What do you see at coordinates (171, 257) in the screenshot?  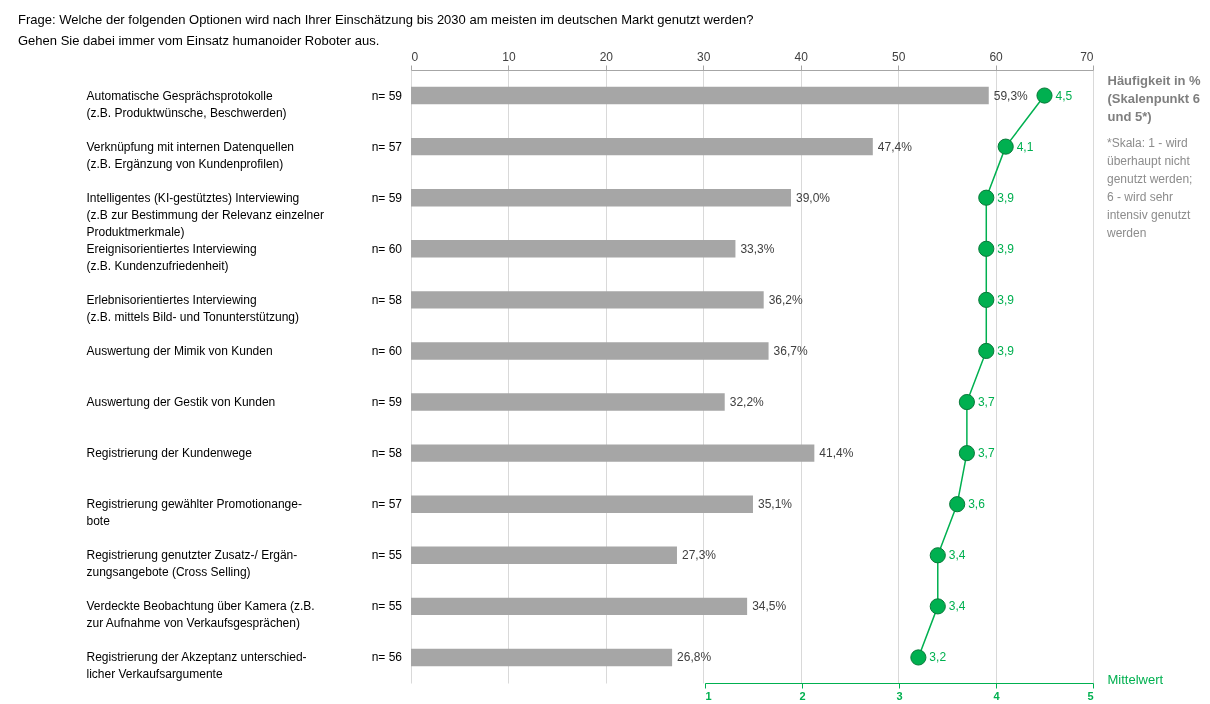 I see `y-tick-label: Ereignisorientiertes Interviewing (z.B. Kundenzufriedenheit)` at bounding box center [171, 257].